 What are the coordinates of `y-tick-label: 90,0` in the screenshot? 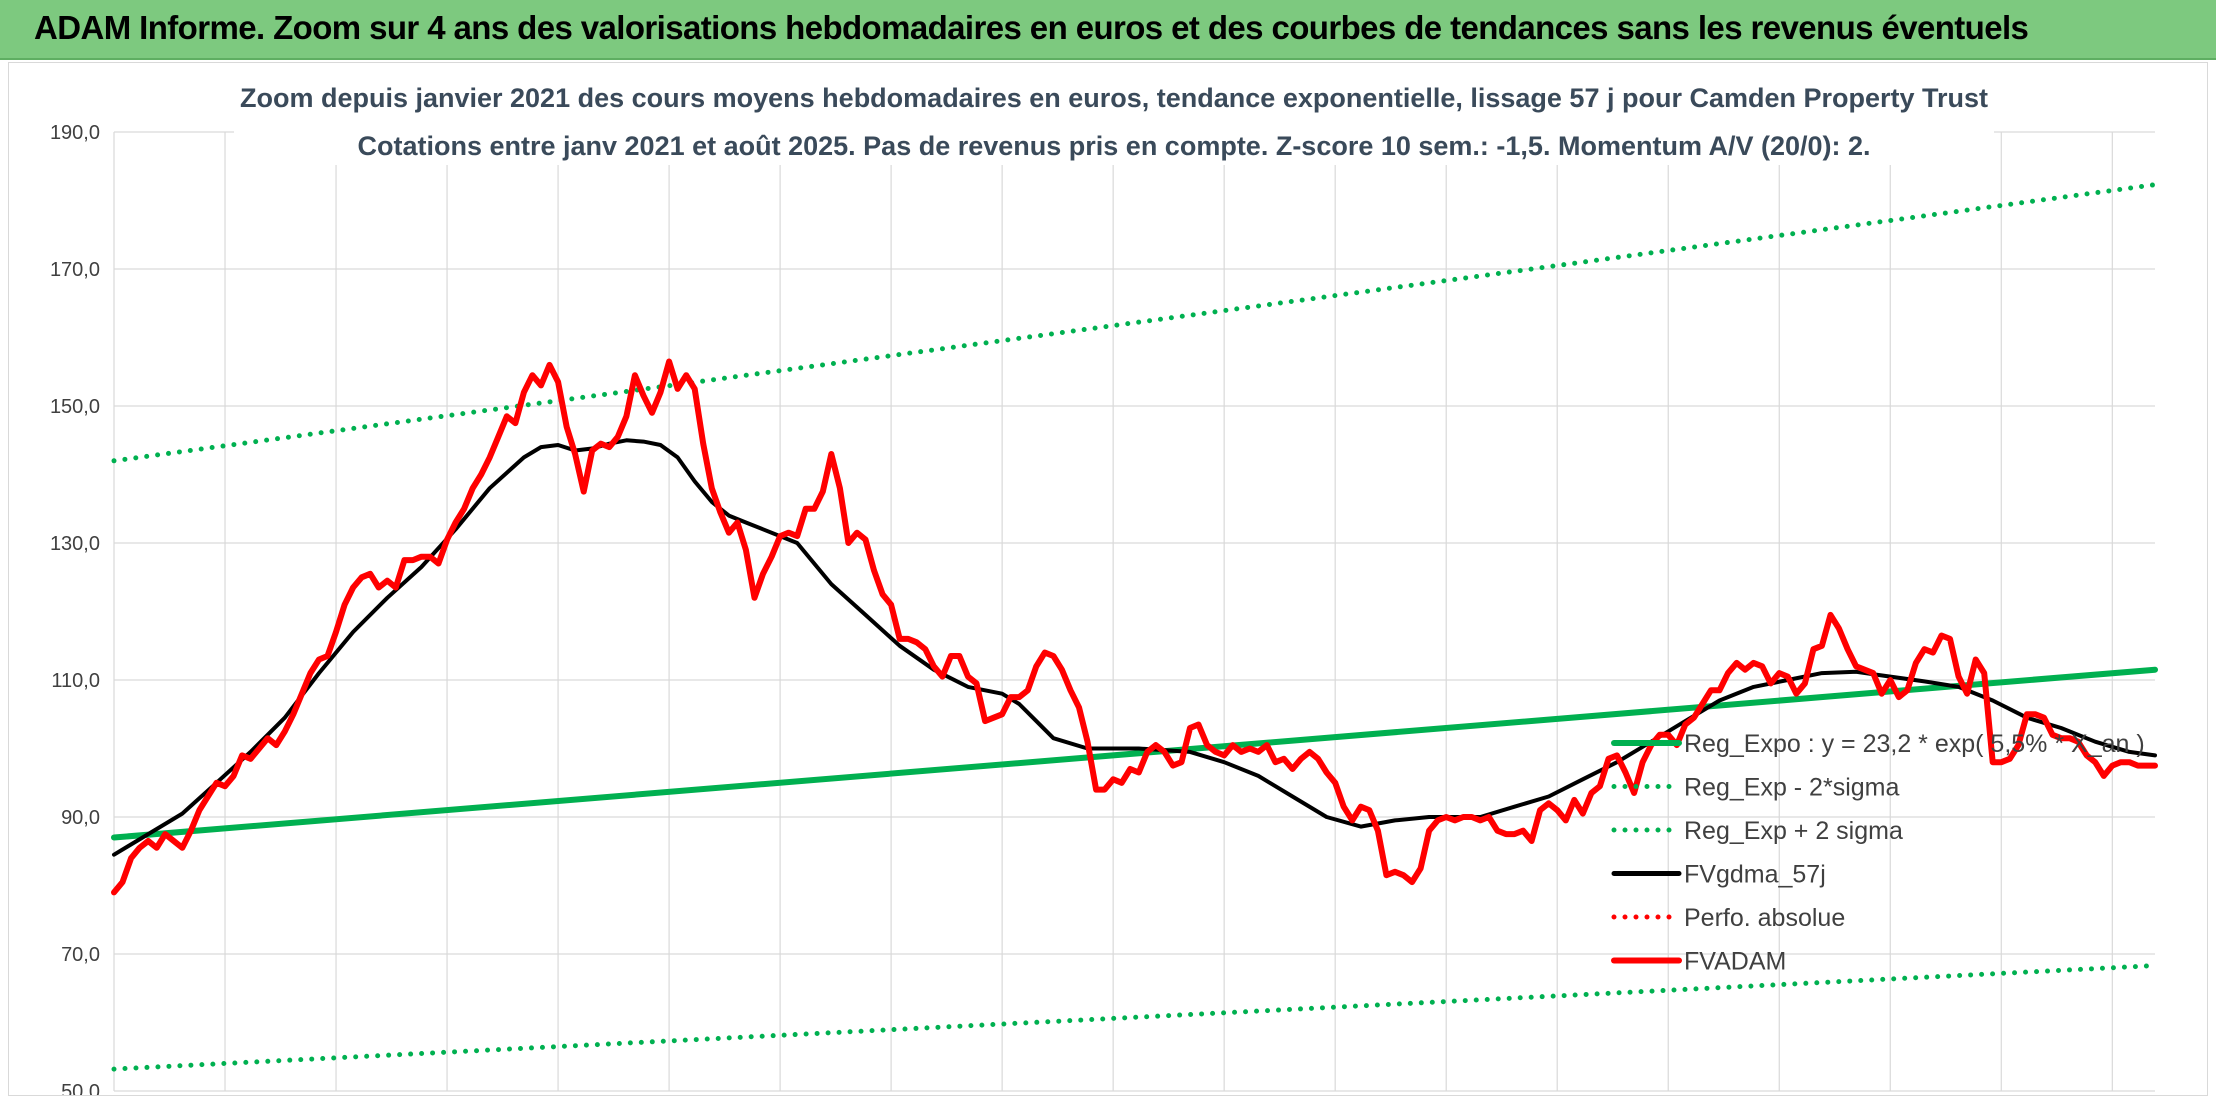 It's located at (80, 818).